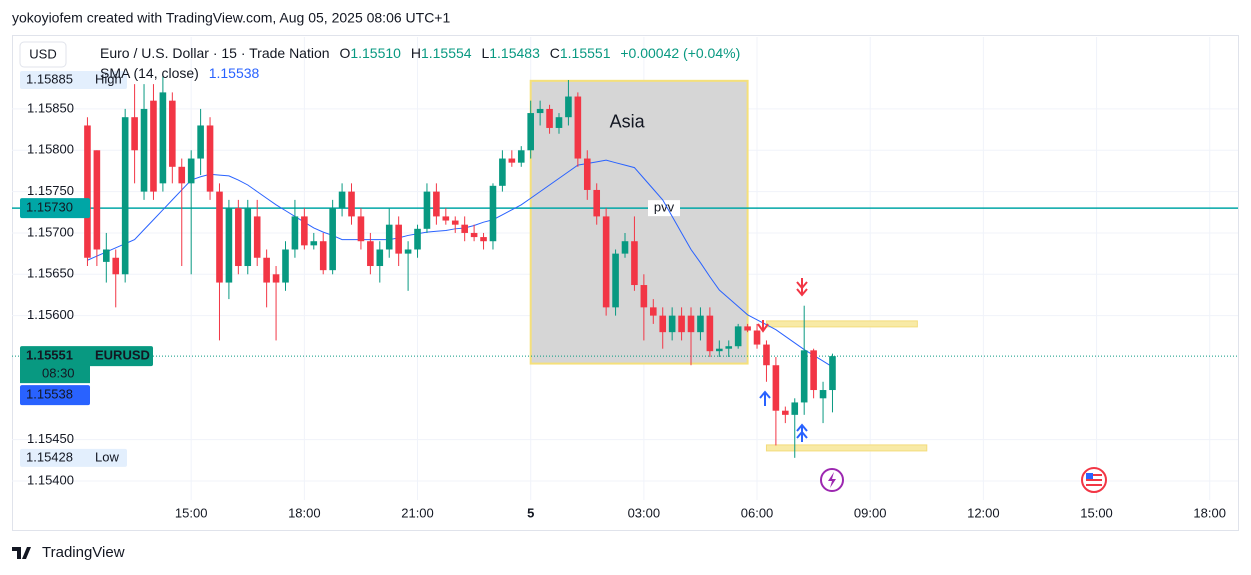  What do you see at coordinates (86, 356) in the screenshot?
I see `last-price-bg` at bounding box center [86, 356].